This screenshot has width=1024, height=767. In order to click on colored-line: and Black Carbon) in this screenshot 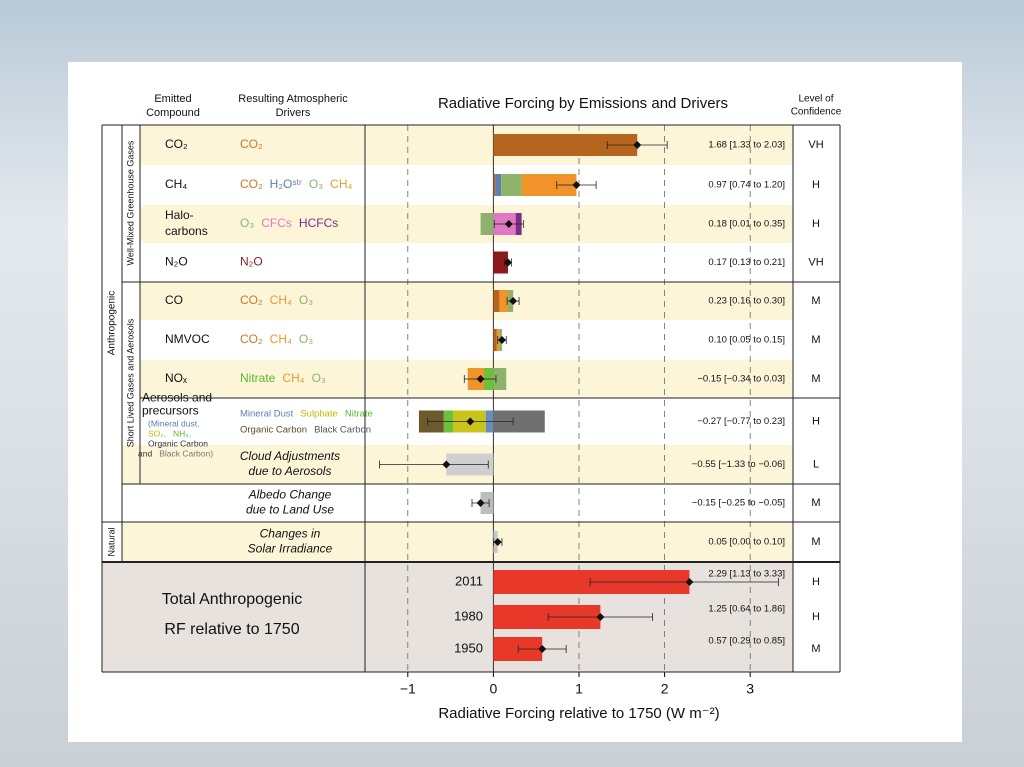, I will do `click(175, 454)`.